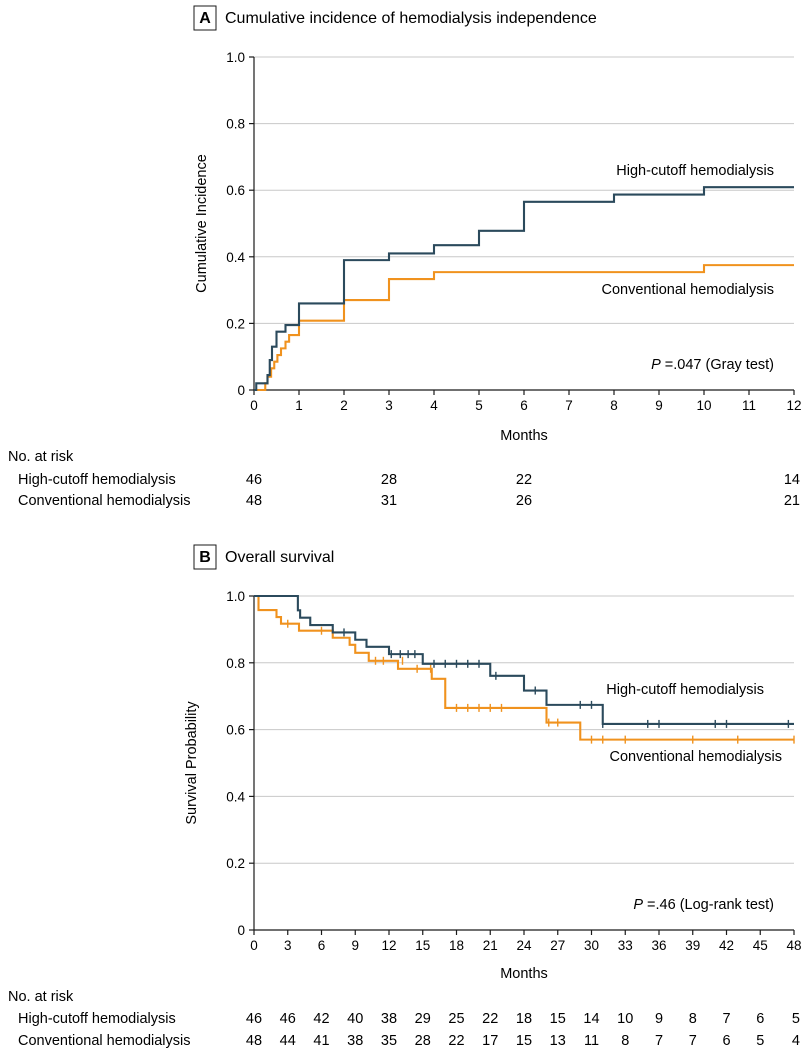 The width and height of the screenshot is (810, 1056). What do you see at coordinates (490, 1041) in the screenshot?
I see `risk-value: 17` at bounding box center [490, 1041].